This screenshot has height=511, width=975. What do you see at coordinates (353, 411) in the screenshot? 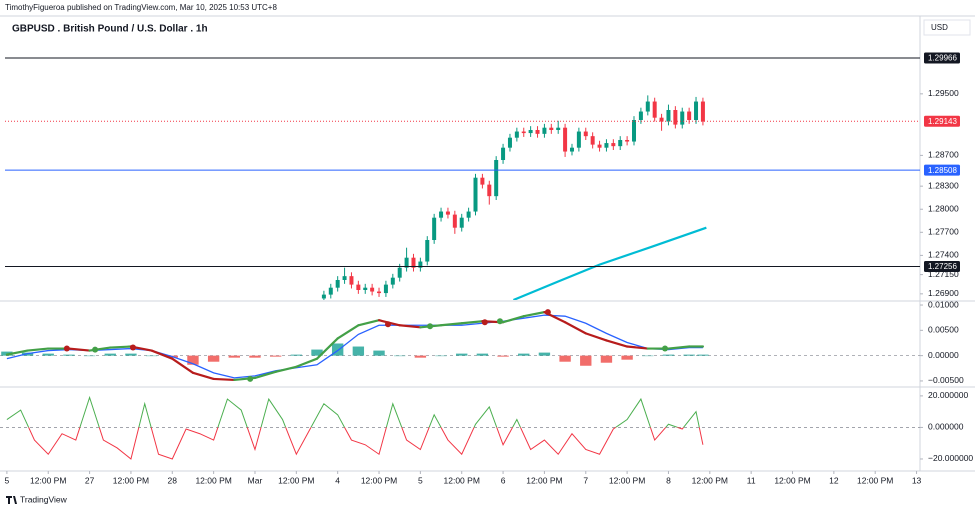
I see `oscillator-line-positive` at bounding box center [353, 411].